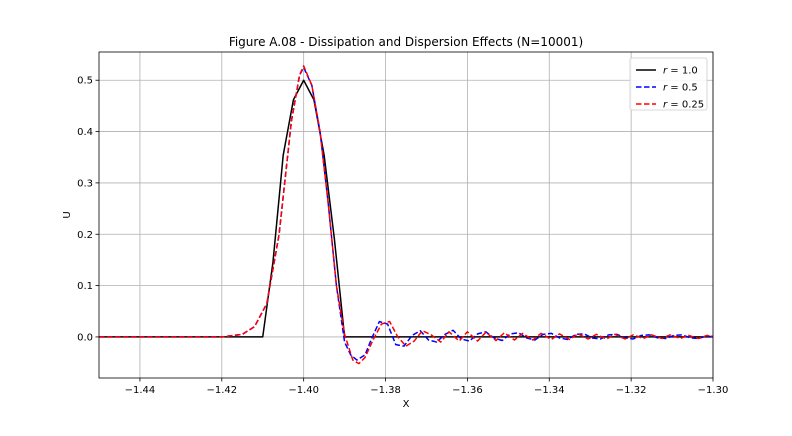  Describe the element at coordinates (385, 390) in the screenshot. I see `x-tick-label: −1.38` at that location.